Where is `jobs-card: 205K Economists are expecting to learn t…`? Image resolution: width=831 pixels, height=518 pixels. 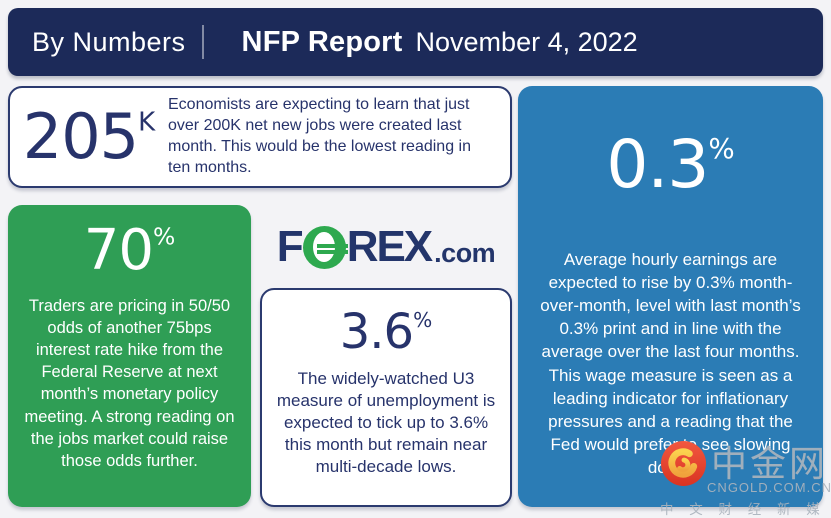 jobs-card: 205K Economists are expecting to learn t… is located at coordinates (260, 137).